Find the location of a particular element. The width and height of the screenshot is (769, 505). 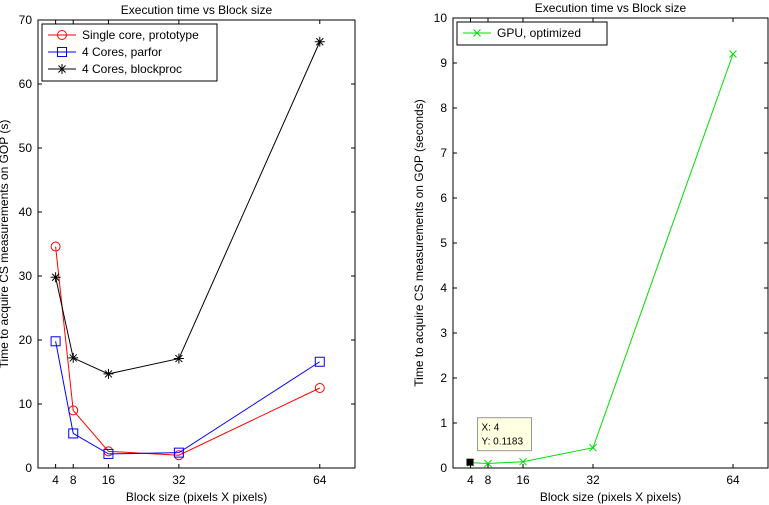

y-tick-label: 1 is located at coordinates (443, 423).